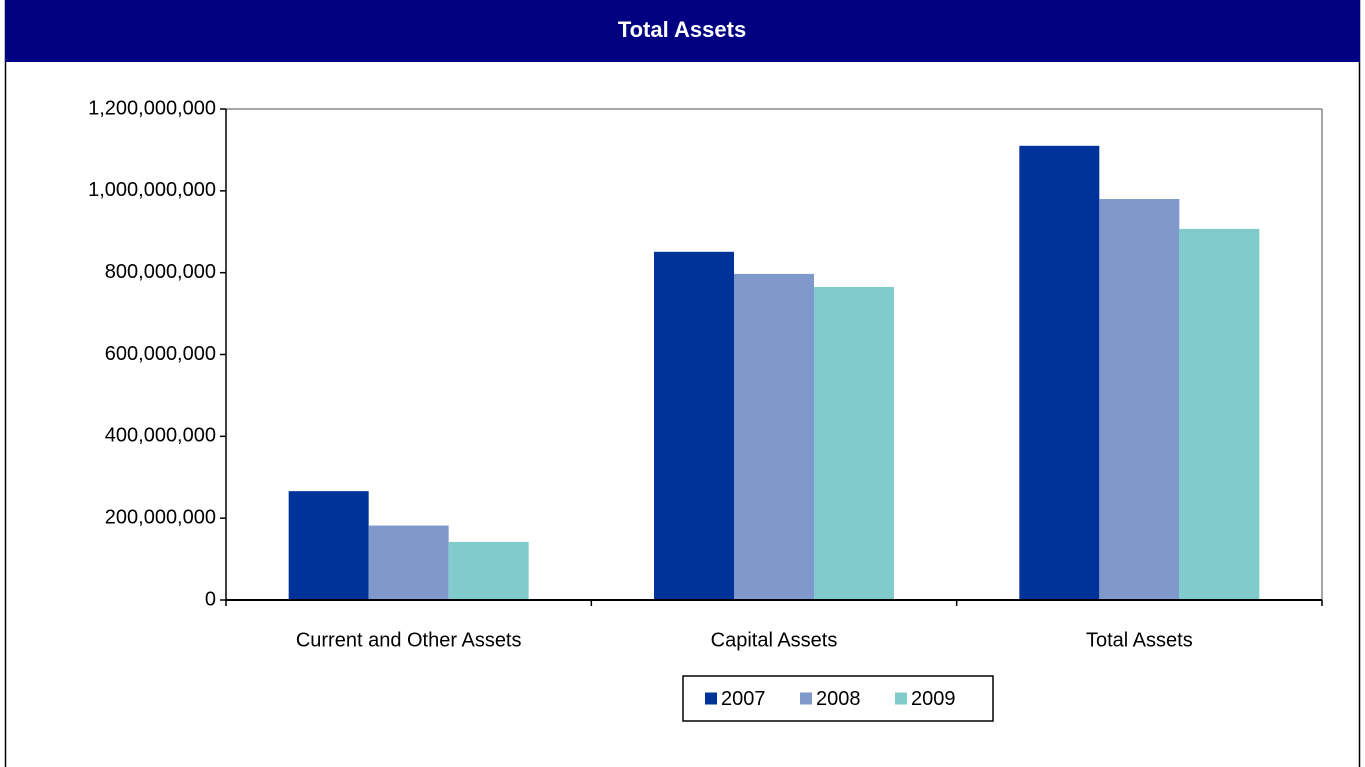  I want to click on chart-title: Total Assets, so click(682, 29).